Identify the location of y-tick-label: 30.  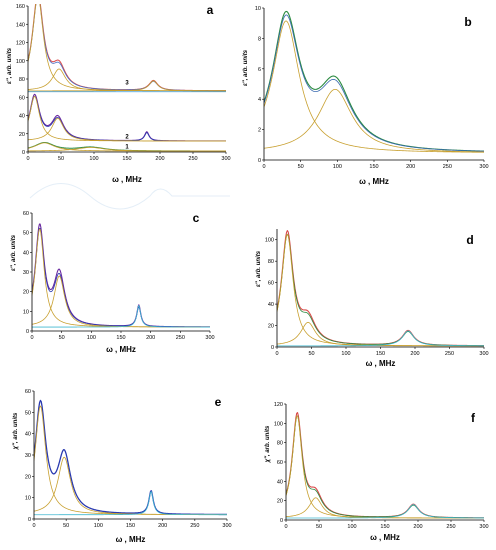
(28, 456).